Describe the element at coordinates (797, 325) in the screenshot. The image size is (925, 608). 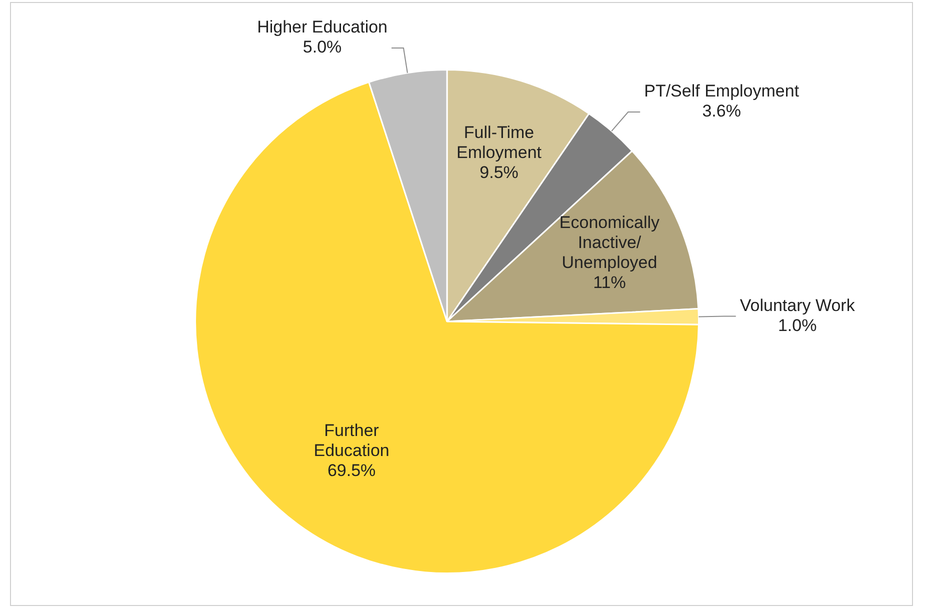
I see `data-label: 1.0%` at that location.